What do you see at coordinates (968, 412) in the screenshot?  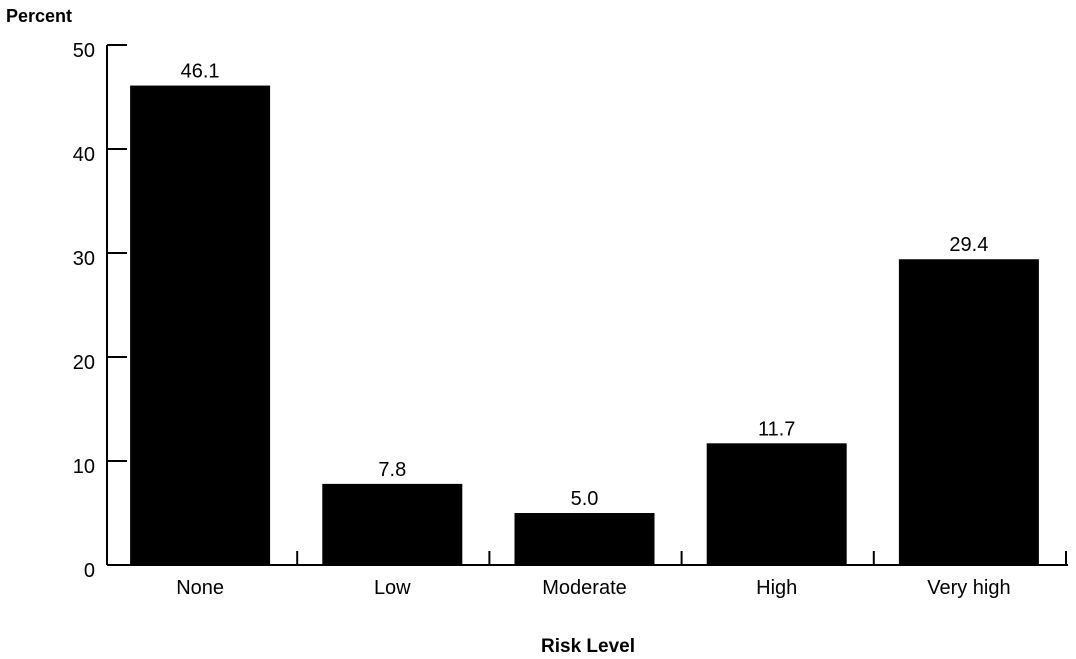 I see `bar-very-high` at bounding box center [968, 412].